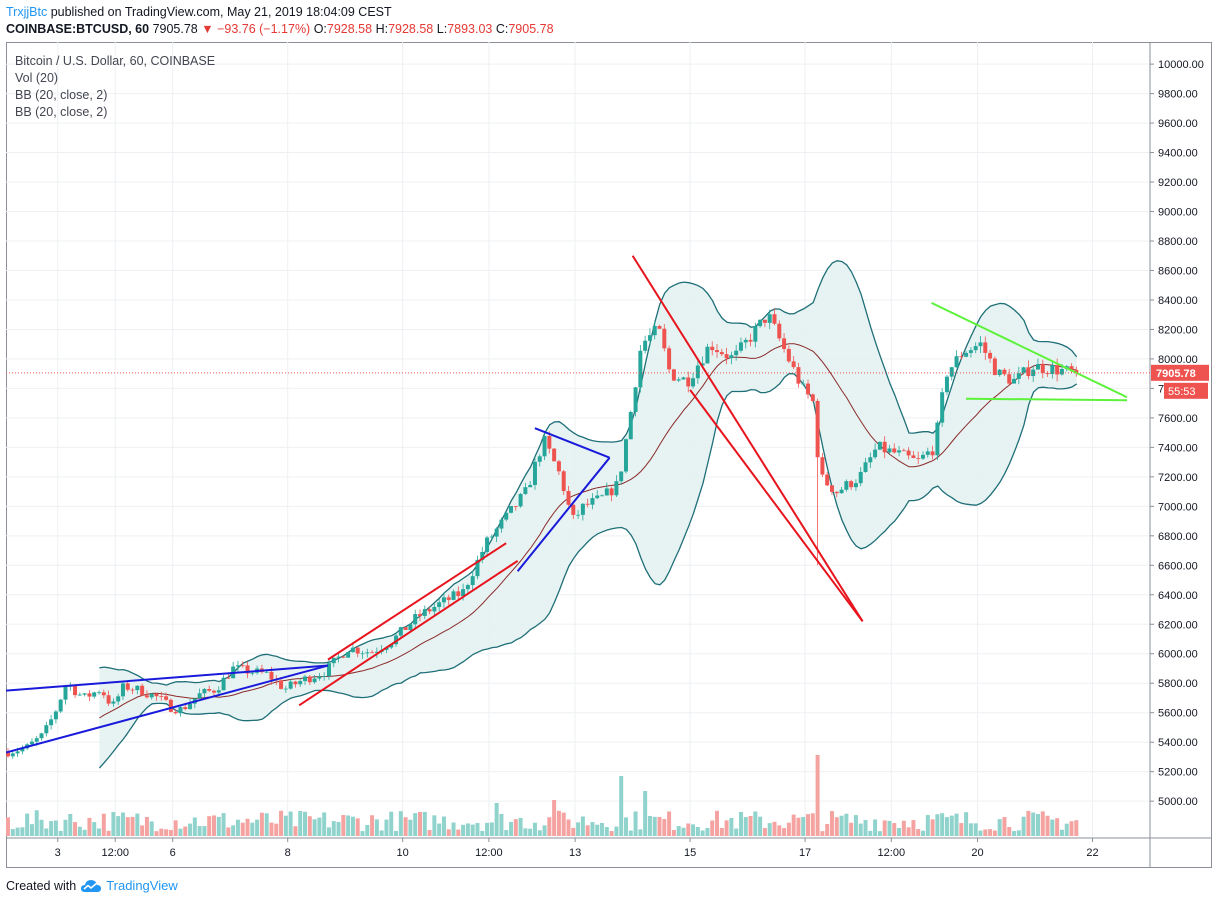  What do you see at coordinates (1178, 213) in the screenshot?
I see `y-tick-label: 9000.00` at bounding box center [1178, 213].